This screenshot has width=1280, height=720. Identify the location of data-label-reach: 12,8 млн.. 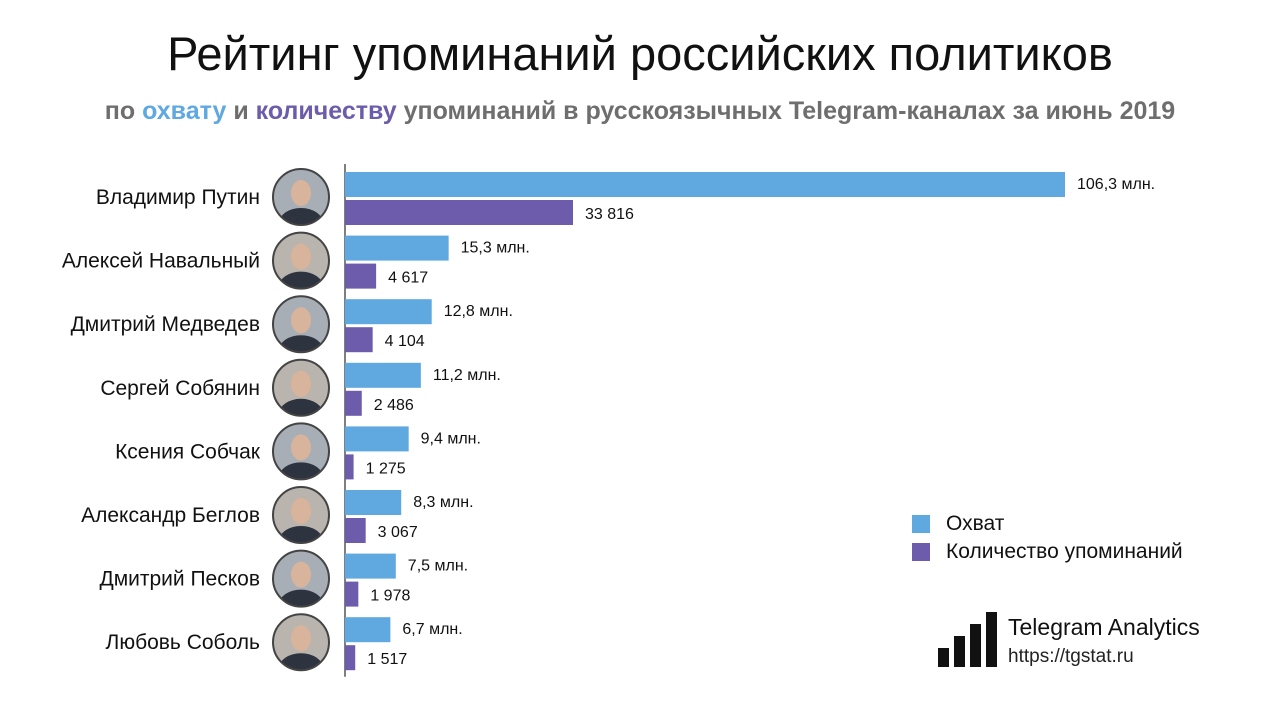
(478, 311).